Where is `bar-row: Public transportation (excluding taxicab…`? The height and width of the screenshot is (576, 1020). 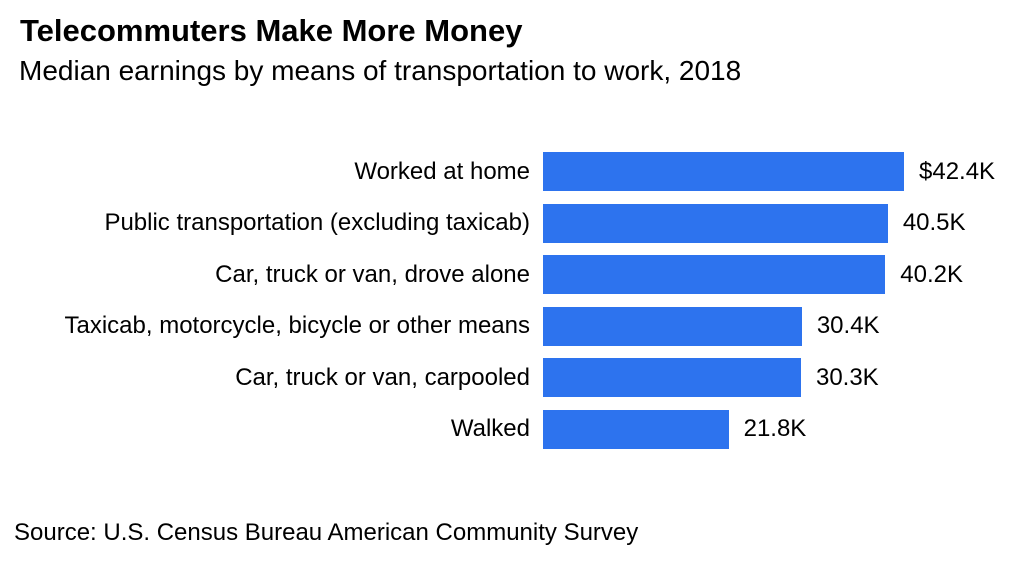
bar-row: Public transportation (excluding taxicab… is located at coordinates (510, 224).